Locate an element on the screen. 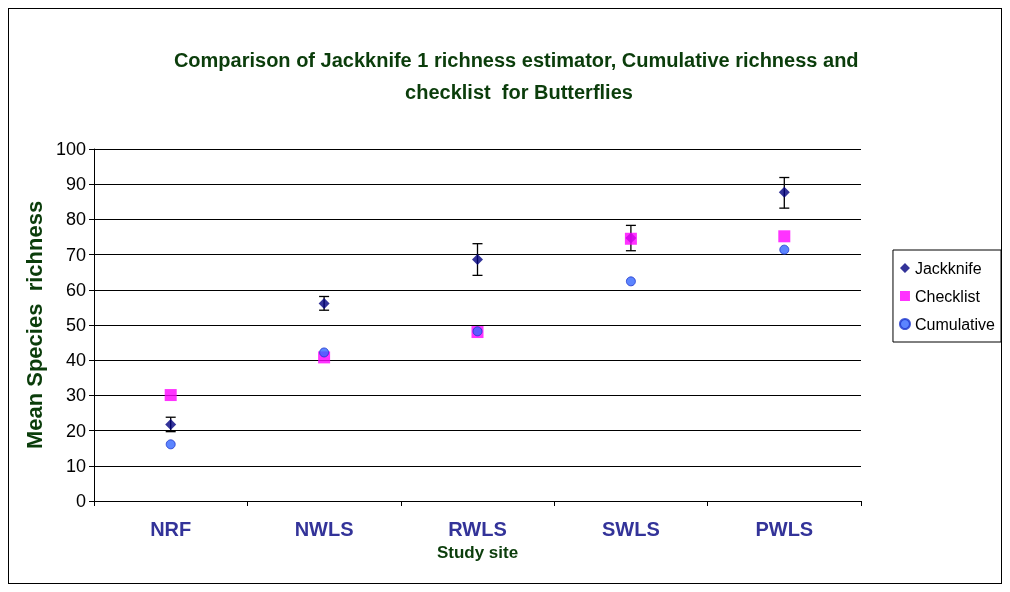 This screenshot has height=592, width=1010. y-tick-label: 30 is located at coordinates (75, 395).